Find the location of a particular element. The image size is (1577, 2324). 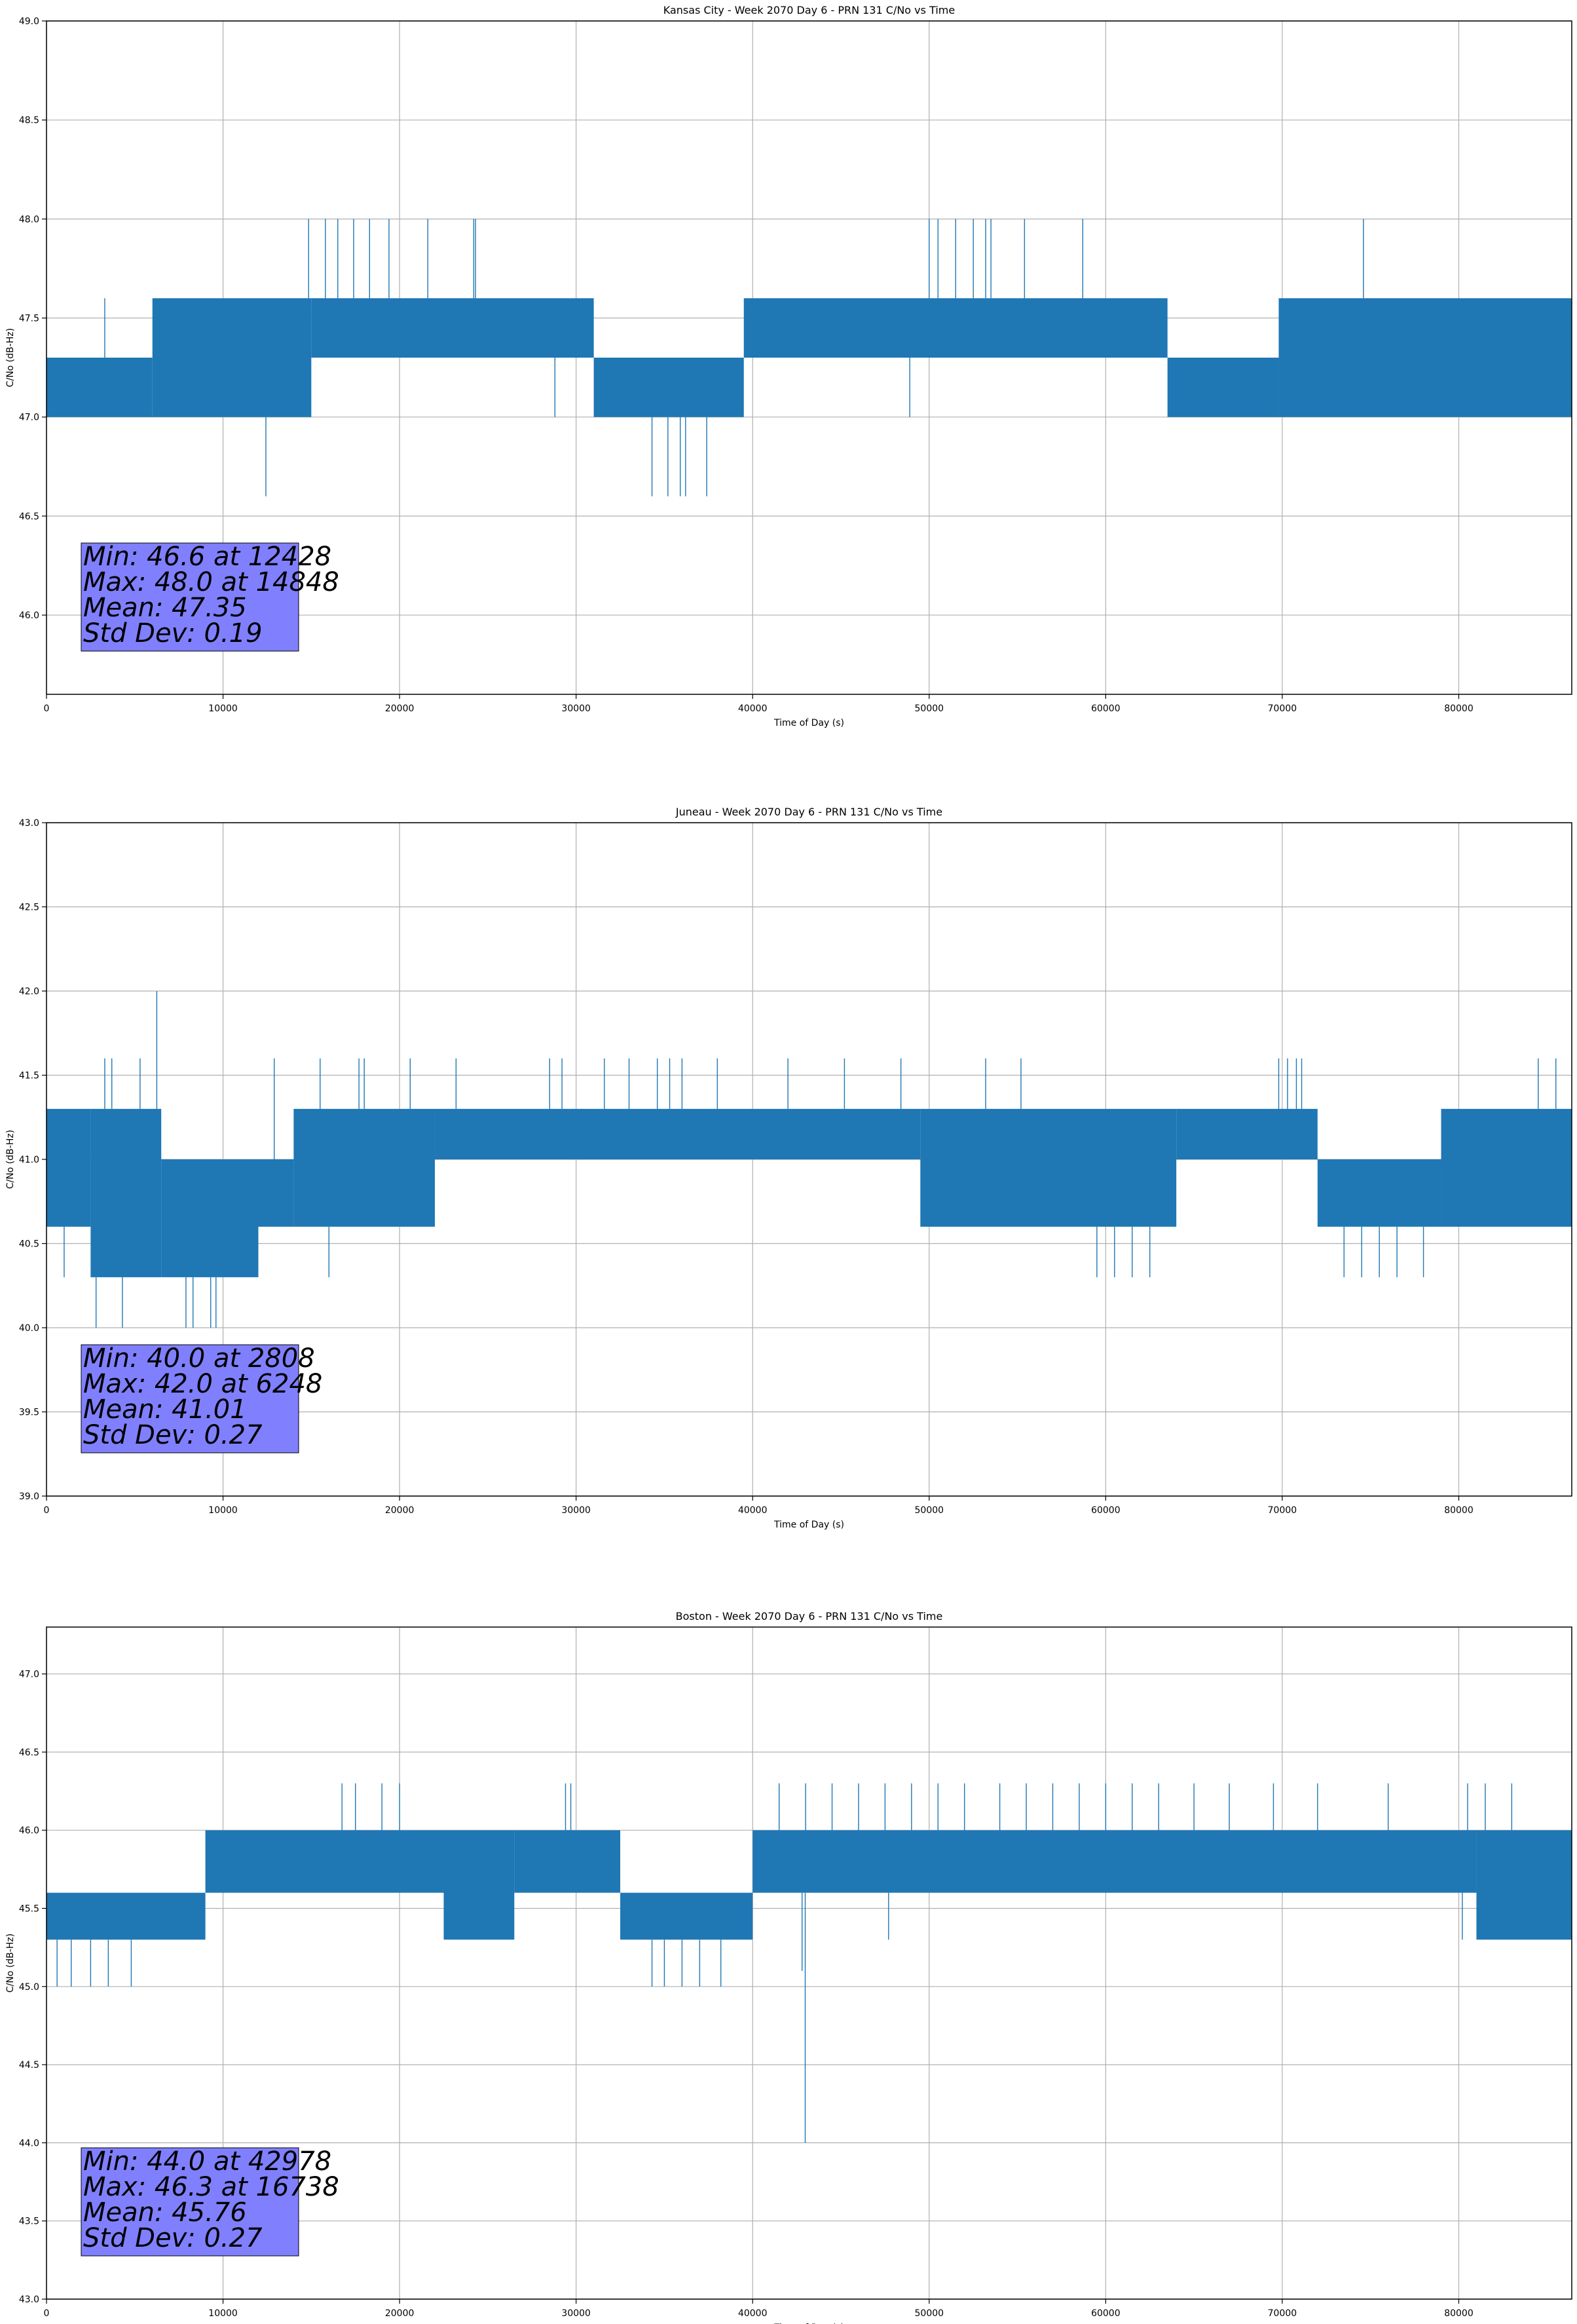

y-tick-label: 48.0 is located at coordinates (29, 219).